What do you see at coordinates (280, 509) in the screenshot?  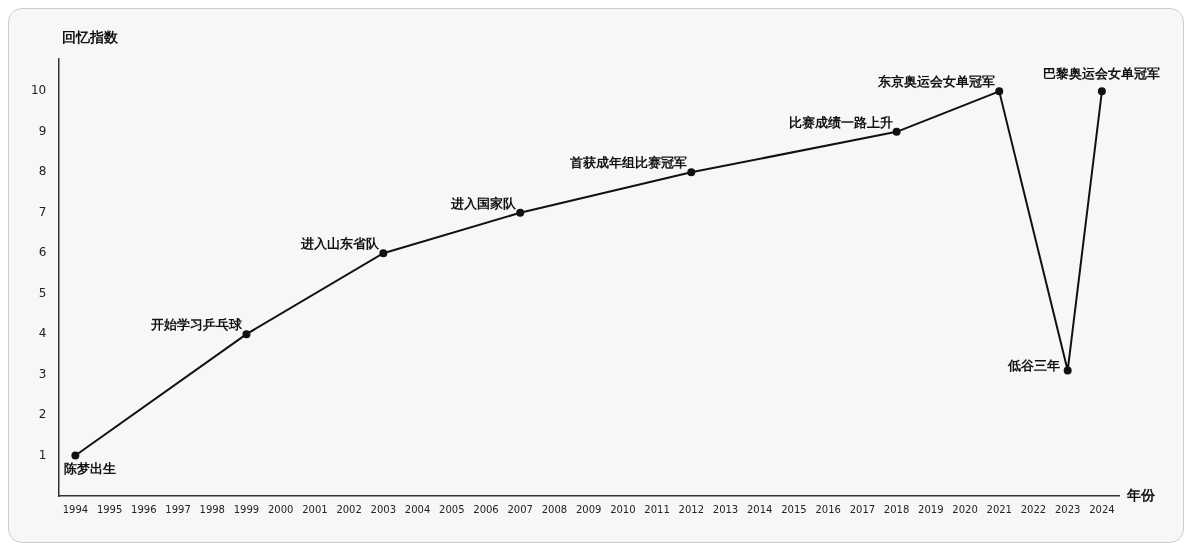 I see `x-tick-label: 2000` at bounding box center [280, 509].